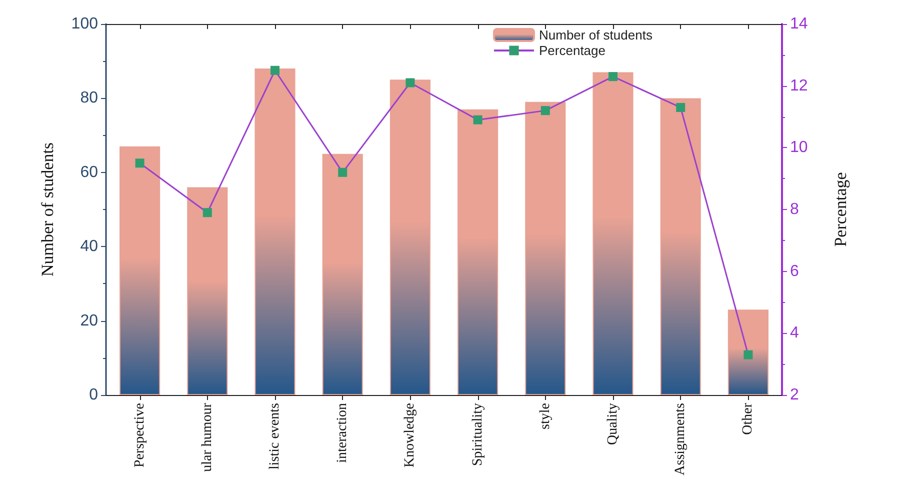  I want to click on x-tick-label: Spirituality, so click(478, 434).